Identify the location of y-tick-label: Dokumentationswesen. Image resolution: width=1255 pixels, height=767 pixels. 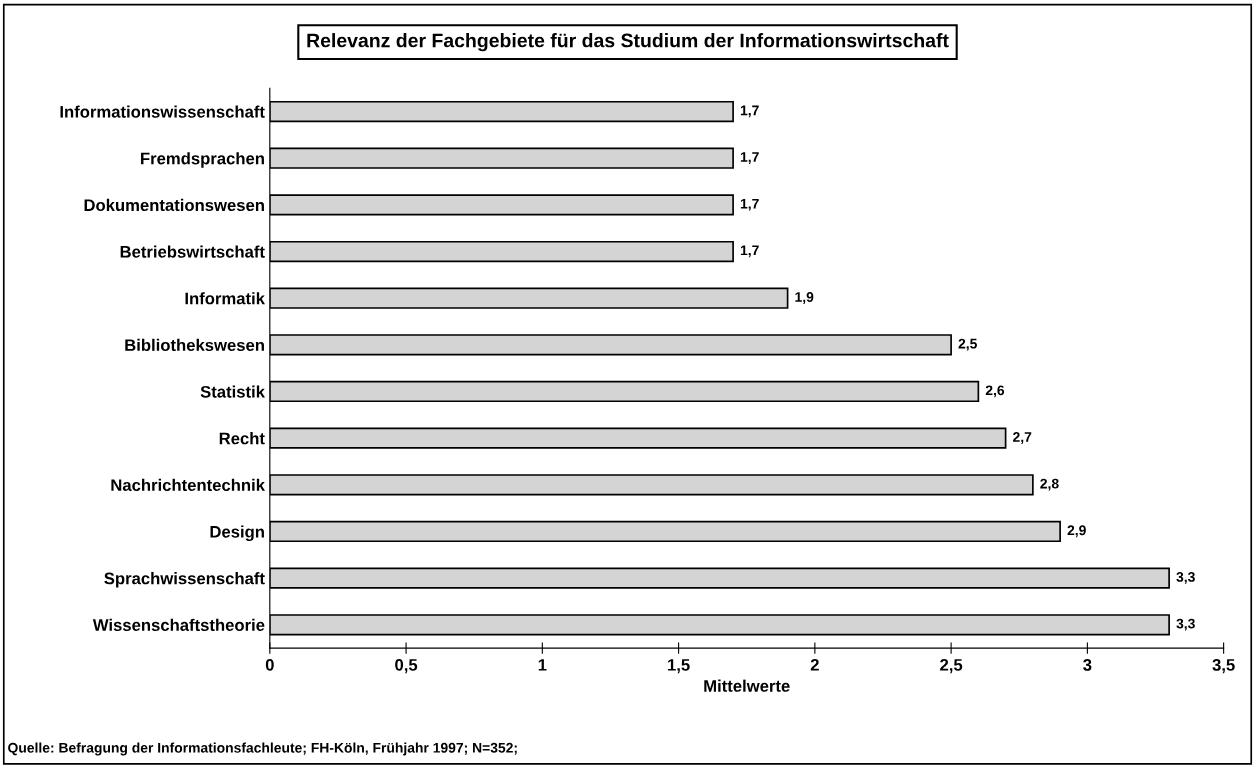
(174, 205).